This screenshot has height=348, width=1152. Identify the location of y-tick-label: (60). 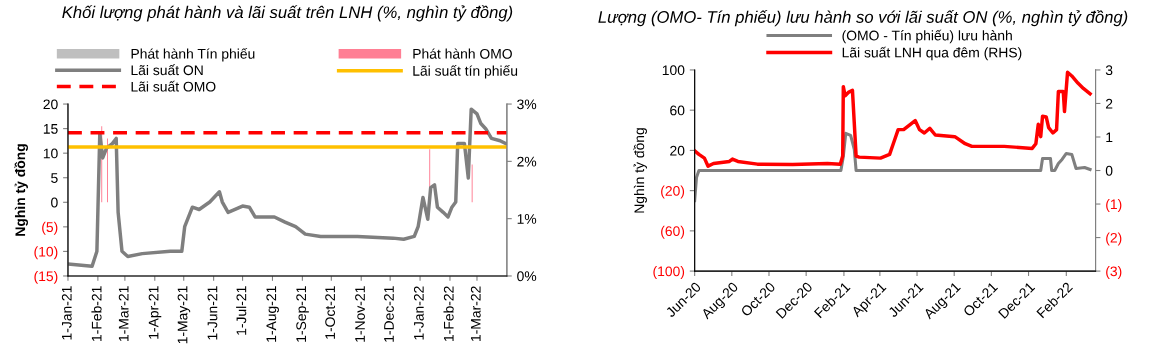
(673, 232).